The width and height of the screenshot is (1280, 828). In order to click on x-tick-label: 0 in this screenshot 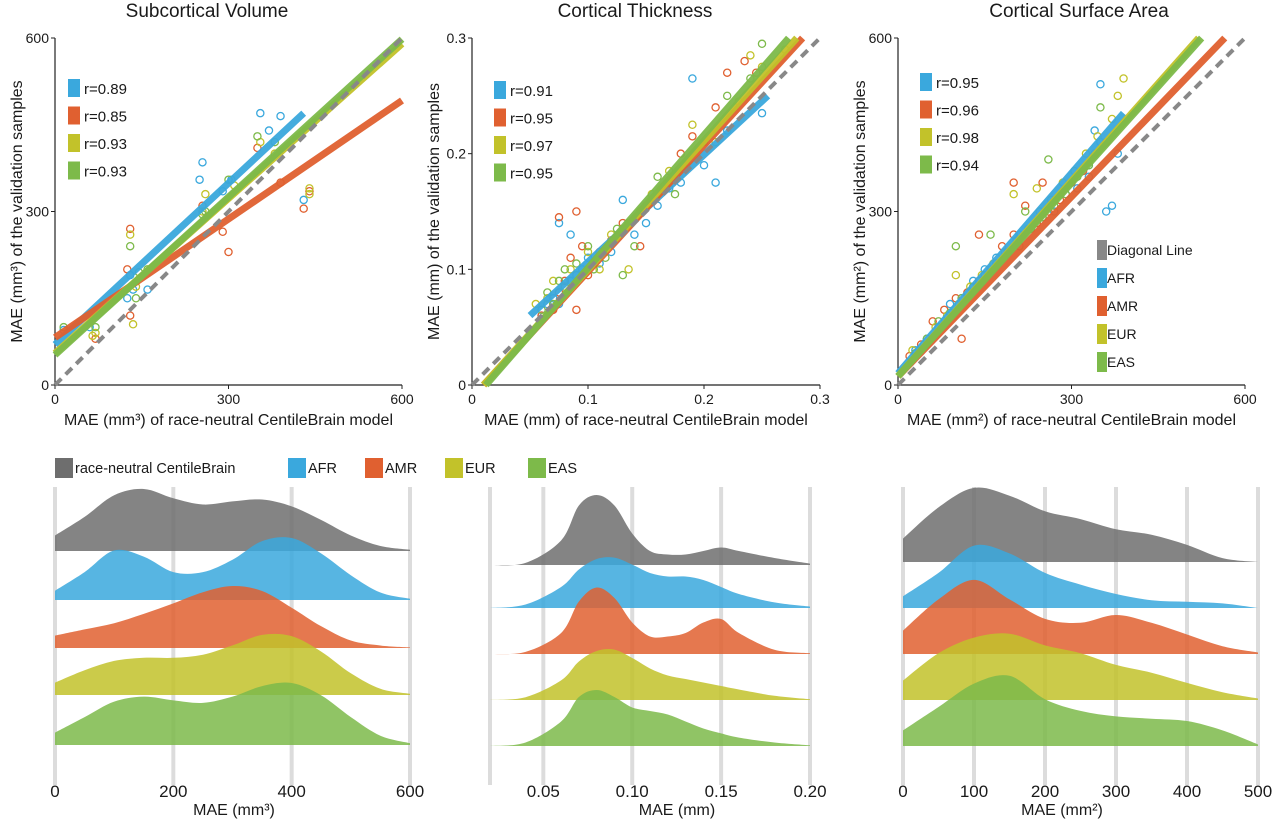, I will do `click(55, 399)`.